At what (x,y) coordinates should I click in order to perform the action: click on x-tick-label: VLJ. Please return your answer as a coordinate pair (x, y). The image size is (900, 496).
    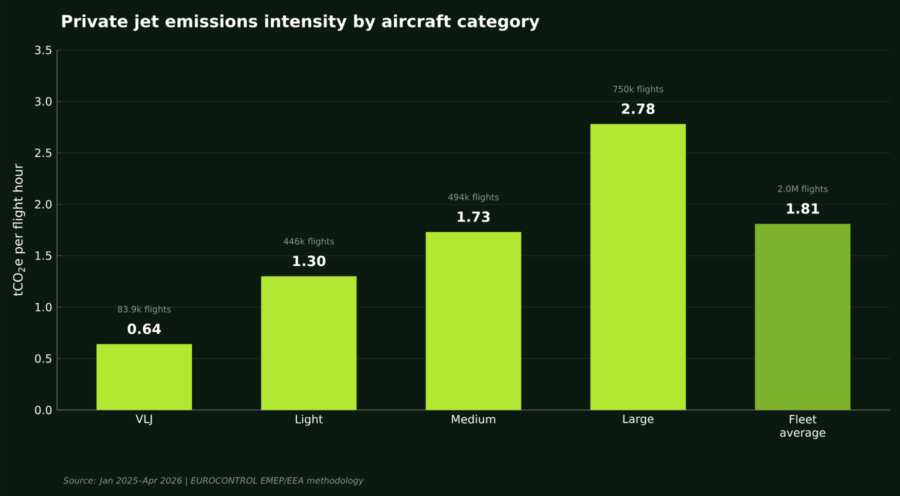
    Looking at the image, I should click on (144, 420).